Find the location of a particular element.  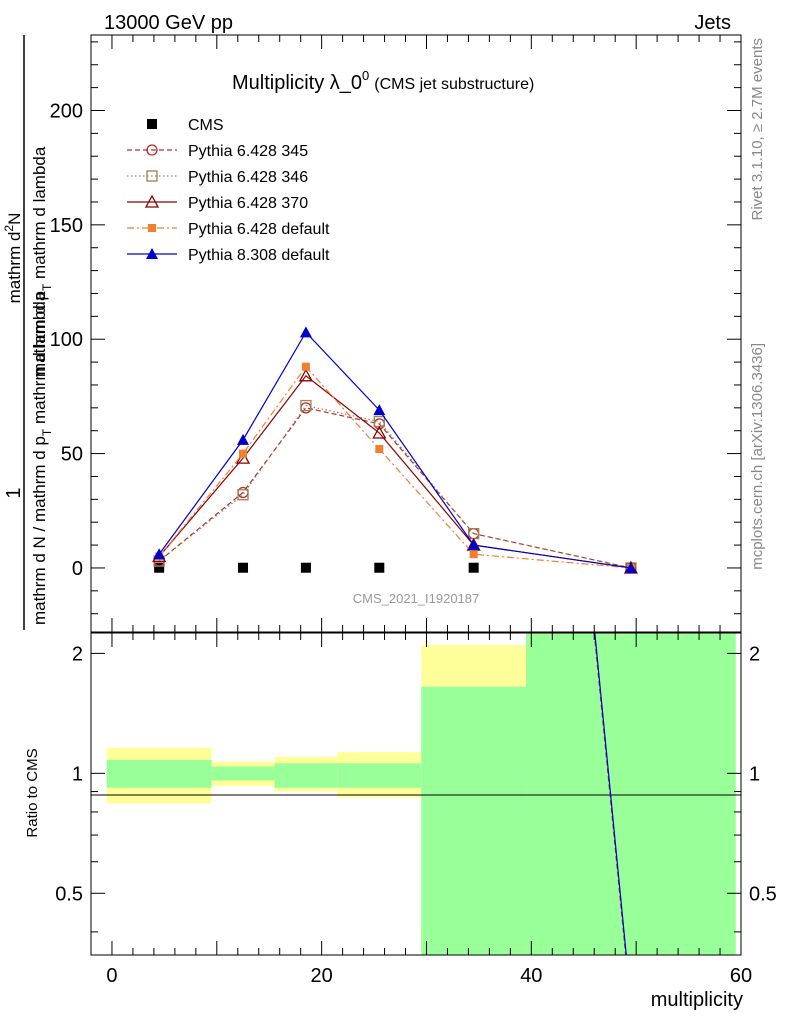

ylabel-denominator: mathrm d N / mathrm d pT mathrm d lambda is located at coordinates (42, 458).